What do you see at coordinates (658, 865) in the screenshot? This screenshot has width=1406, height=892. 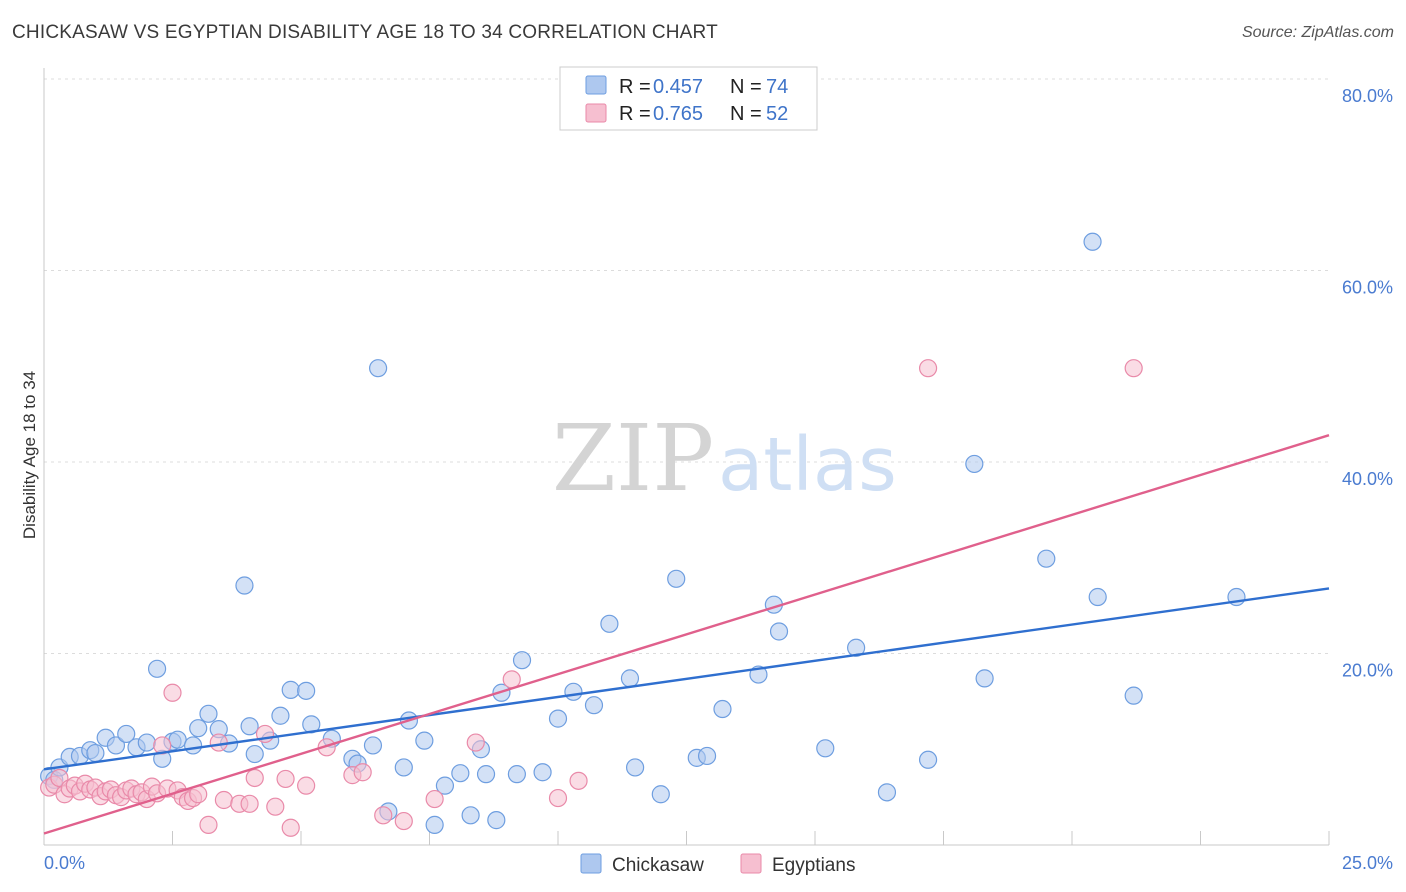 I see `legend-bottom-label-chickasaw: Chickasaw` at bounding box center [658, 865].